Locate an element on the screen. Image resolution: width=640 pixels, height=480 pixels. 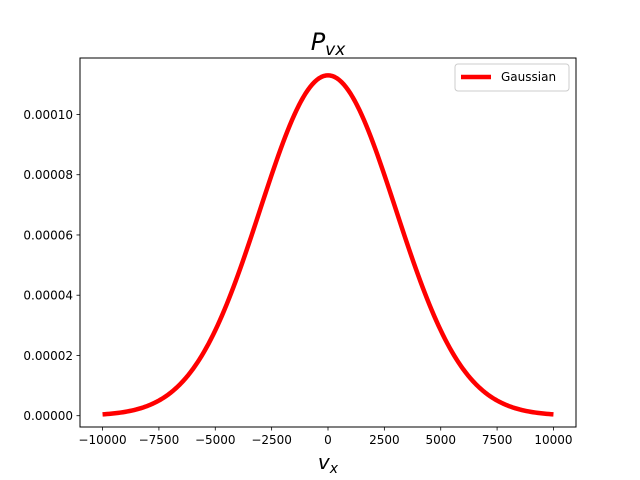
chart-title: Pvx is located at coordinates (329, 44).